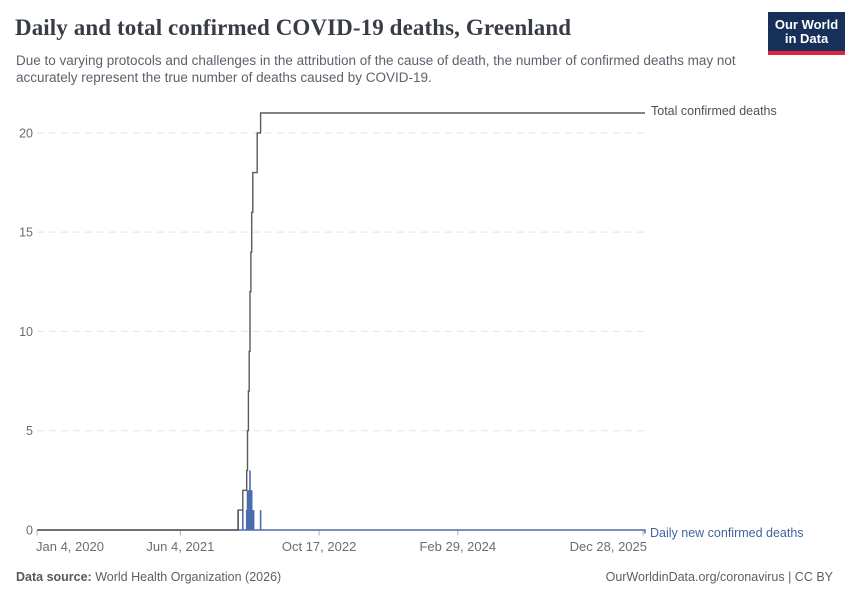  Describe the element at coordinates (26, 133) in the screenshot. I see `y-tick-label: 20` at that location.